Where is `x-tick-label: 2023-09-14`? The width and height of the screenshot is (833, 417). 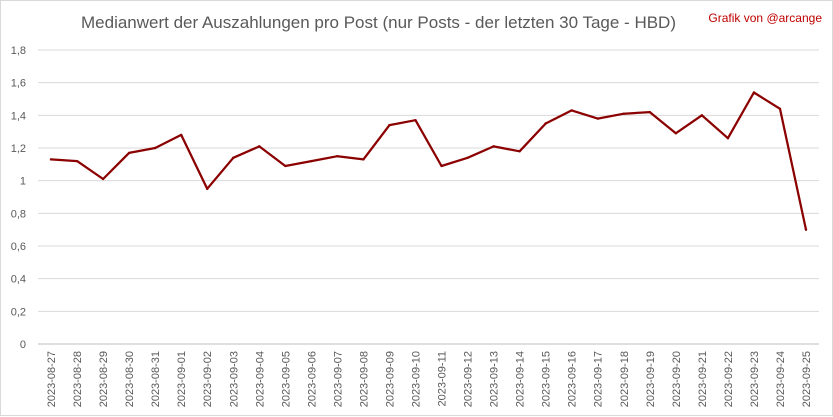
x-tick-label: 2023-09-14 is located at coordinates (521, 379).